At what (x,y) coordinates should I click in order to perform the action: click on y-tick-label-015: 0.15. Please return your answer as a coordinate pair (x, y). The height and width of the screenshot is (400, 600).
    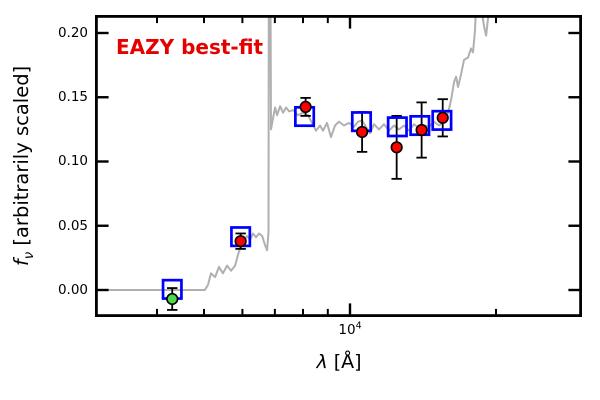
    Looking at the image, I should click on (72, 97).